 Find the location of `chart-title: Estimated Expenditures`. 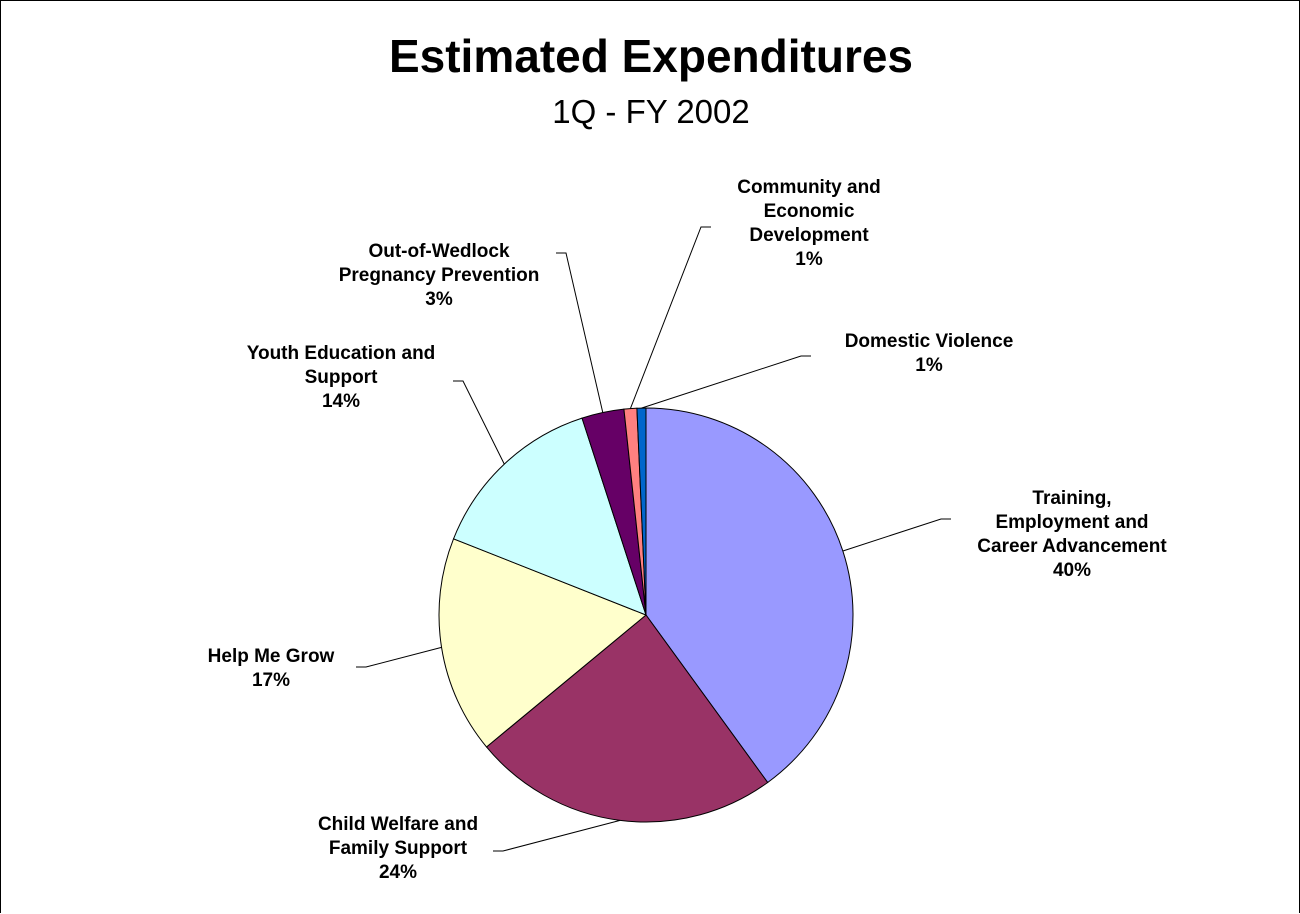

chart-title: Estimated Expenditures is located at coordinates (651, 56).